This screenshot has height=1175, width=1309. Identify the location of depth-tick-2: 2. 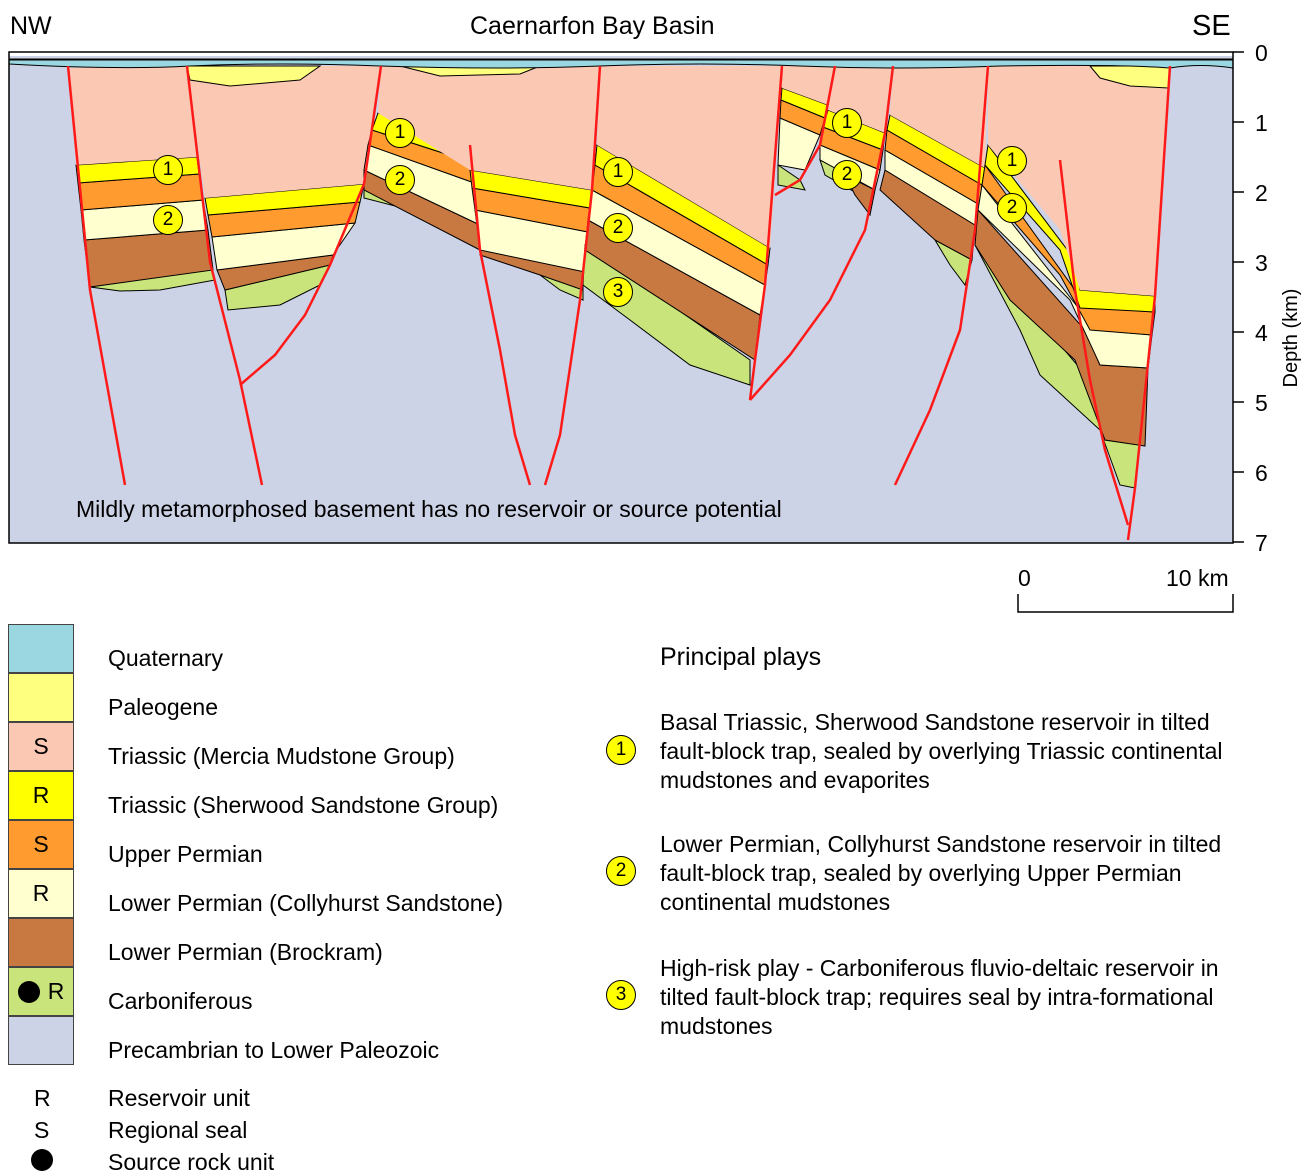
(1261, 193).